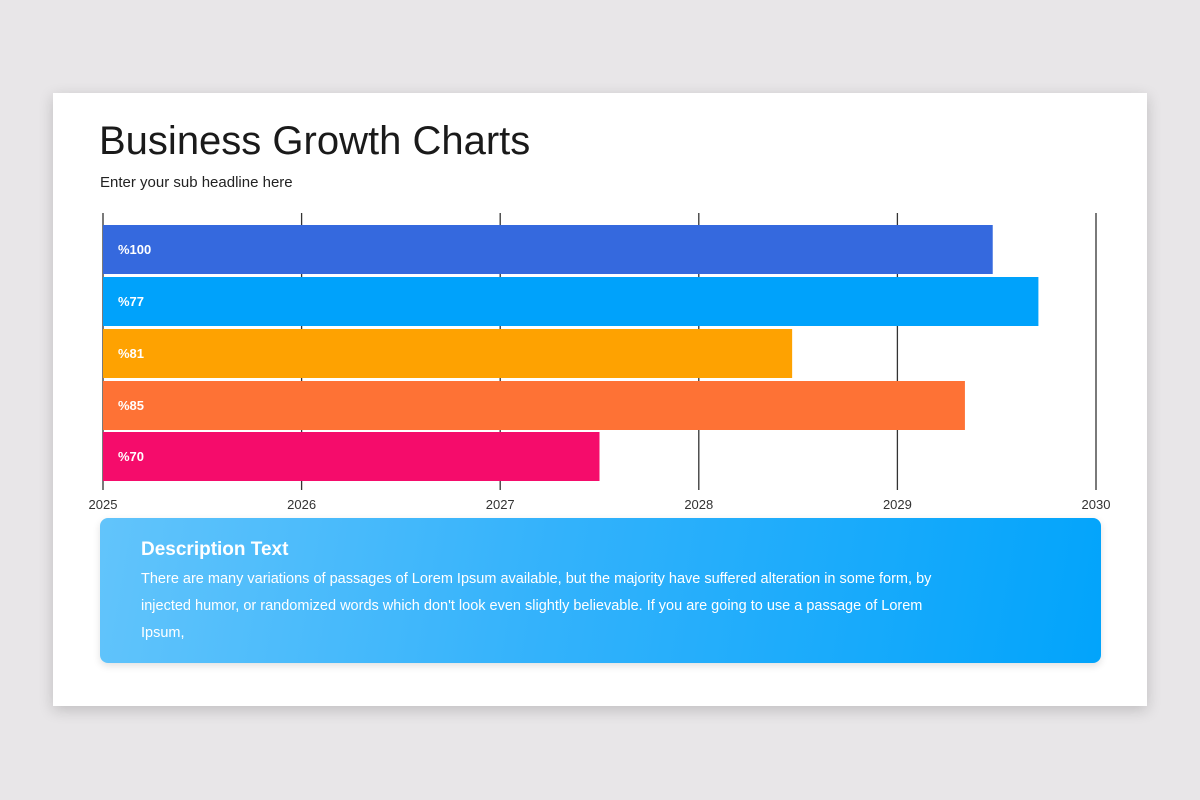 The image size is (1200, 800). I want to click on bar-label: %70, so click(131, 456).